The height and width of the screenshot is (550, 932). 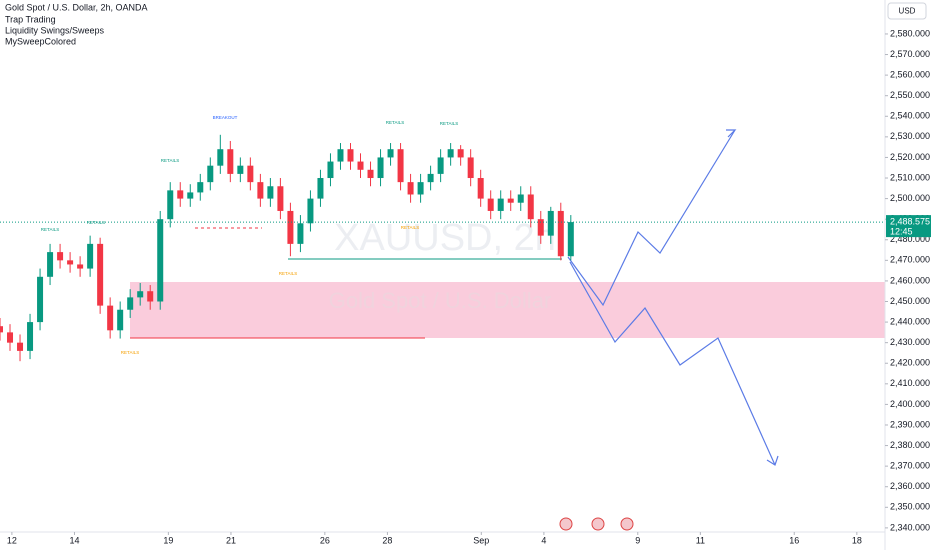 I want to click on y-tick-label: 2,460.000, so click(x=910, y=280).